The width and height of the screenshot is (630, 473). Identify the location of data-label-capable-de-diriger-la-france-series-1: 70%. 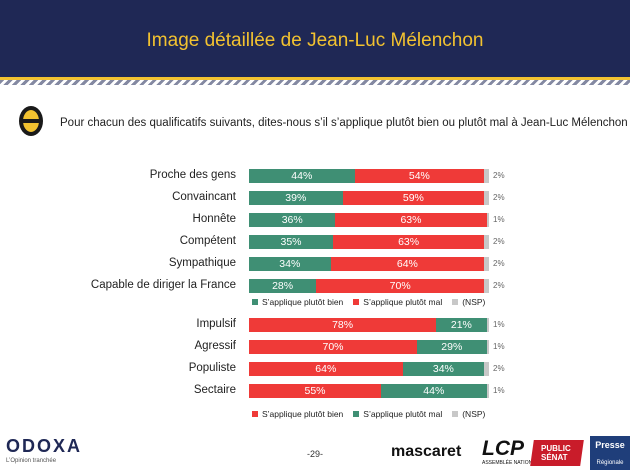
(400, 286).